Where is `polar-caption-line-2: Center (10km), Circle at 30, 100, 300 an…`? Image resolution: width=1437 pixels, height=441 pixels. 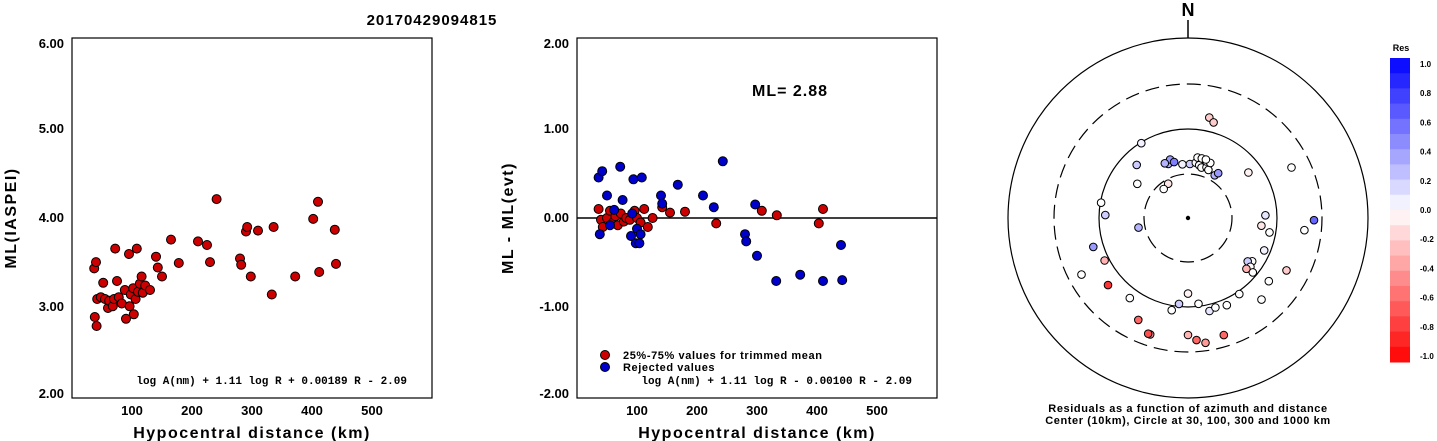
polar-caption-line-2: Center (10km), Circle at 30, 100, 300 an… is located at coordinates (1188, 421).